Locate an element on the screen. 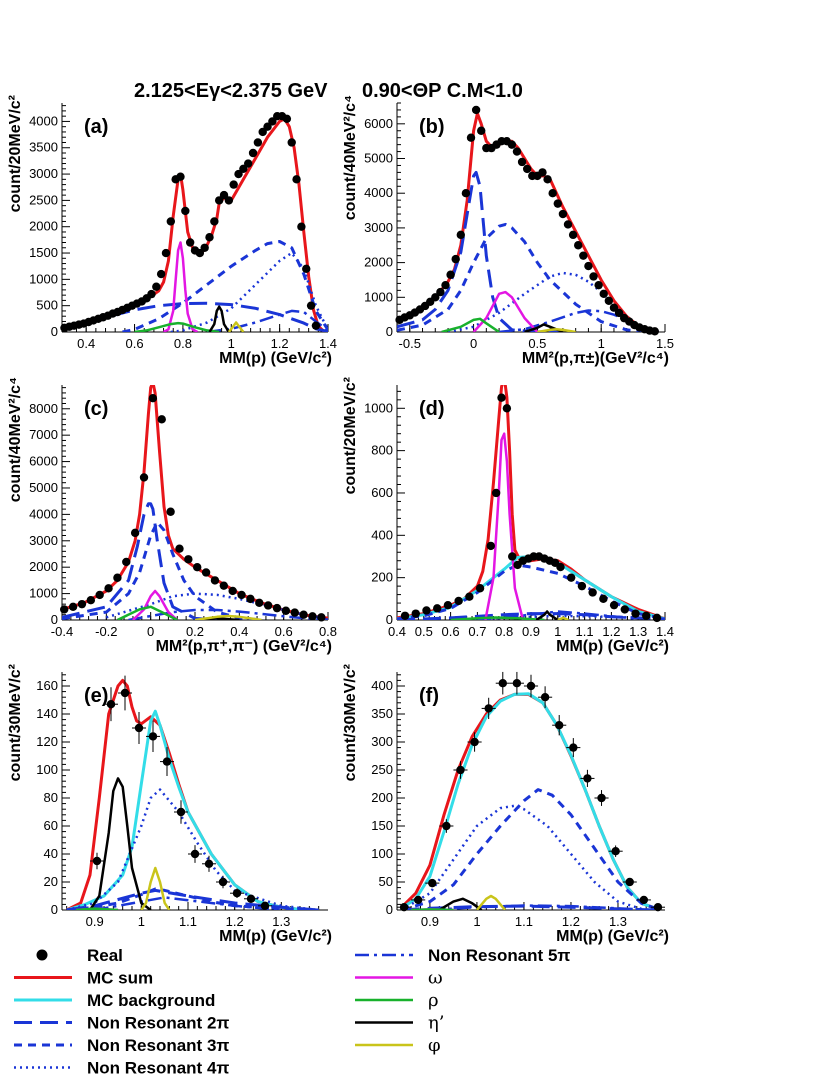 The height and width of the screenshot is (1075, 830). legend-entry-mc-sum: MC sum is located at coordinates (83, 978).